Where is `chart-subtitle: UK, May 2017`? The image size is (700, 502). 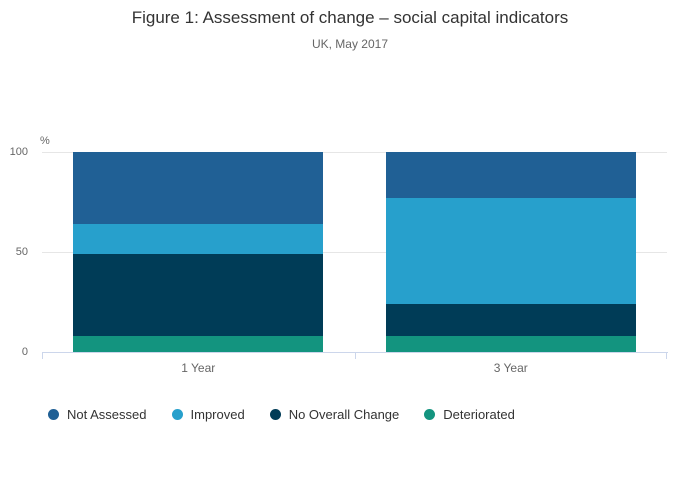
chart-subtitle: UK, May 2017 is located at coordinates (350, 44).